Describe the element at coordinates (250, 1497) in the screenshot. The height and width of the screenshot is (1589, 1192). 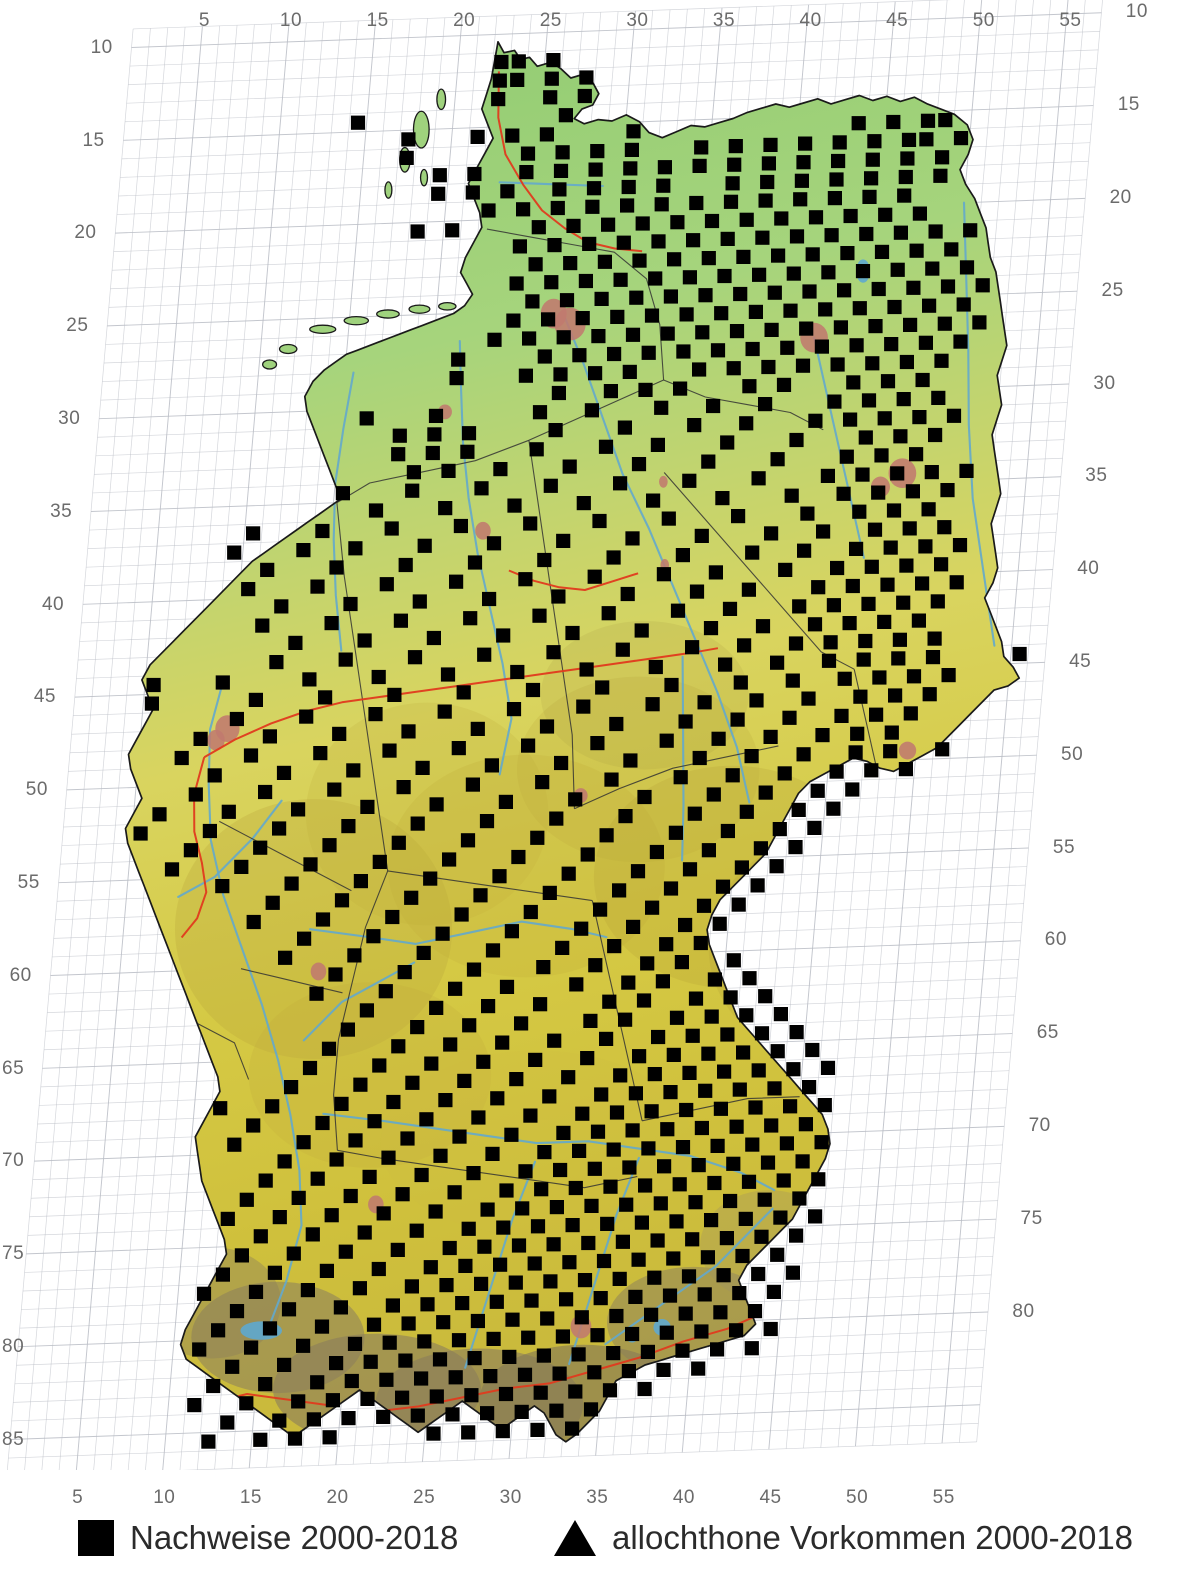
I see `axis-tick-bottom-15: 15` at that location.